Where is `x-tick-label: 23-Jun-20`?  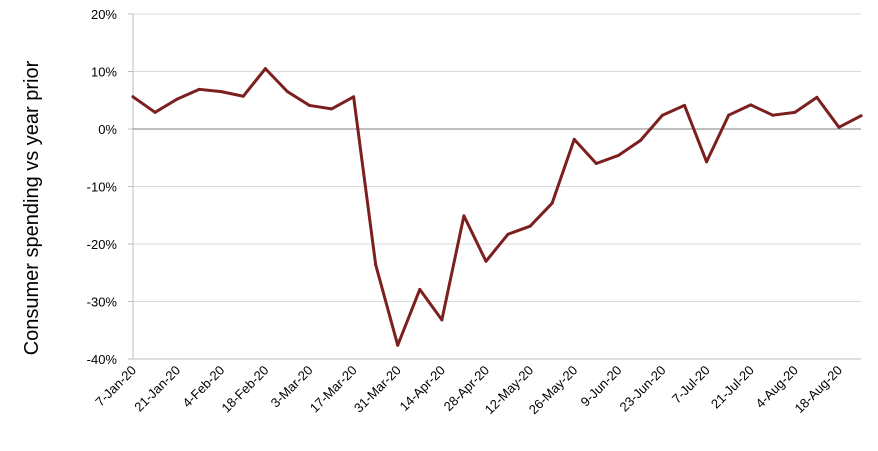 x-tick-label: 23-Jun-20 is located at coordinates (643, 389).